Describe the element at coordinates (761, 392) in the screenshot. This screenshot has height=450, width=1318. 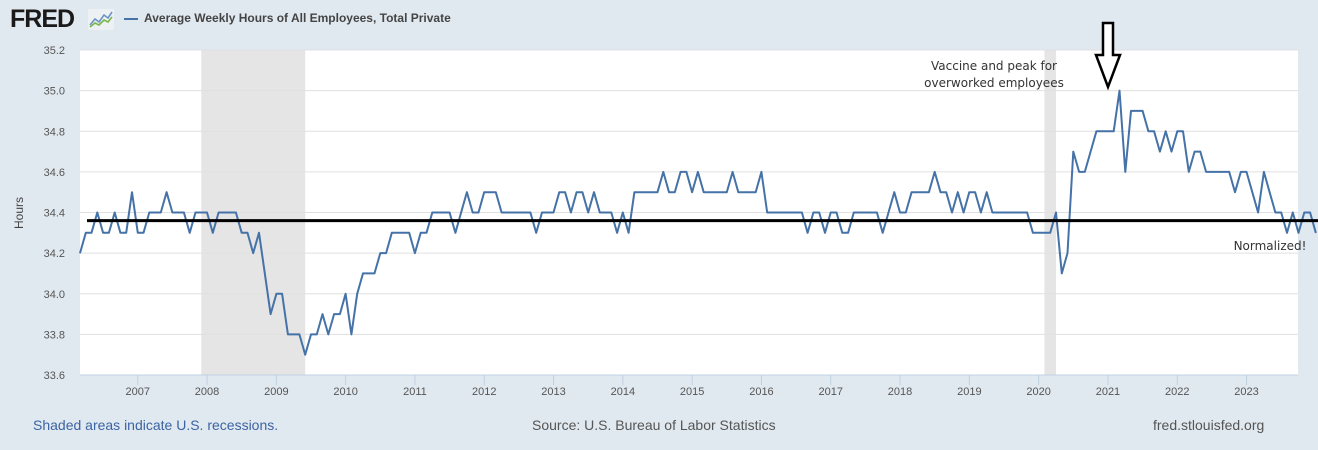
I see `x-tick-label: 2016` at that location.